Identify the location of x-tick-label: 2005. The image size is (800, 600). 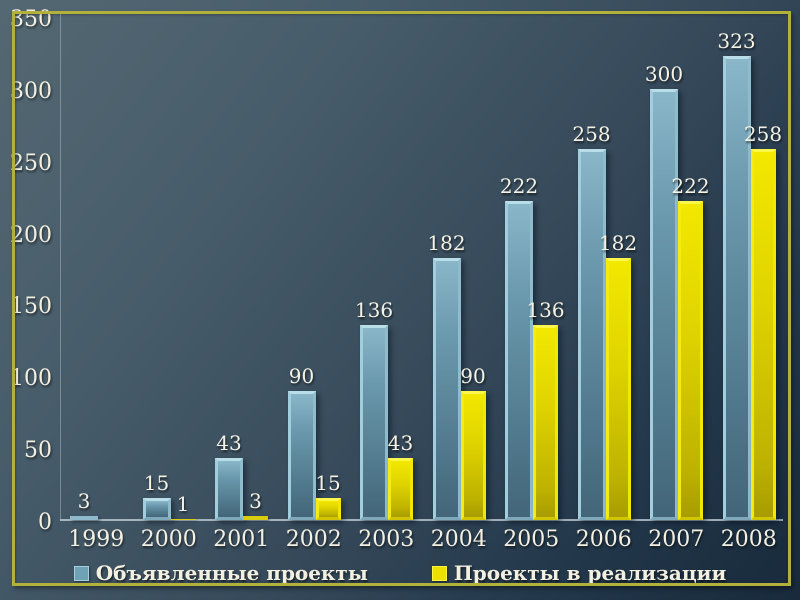
(531, 539).